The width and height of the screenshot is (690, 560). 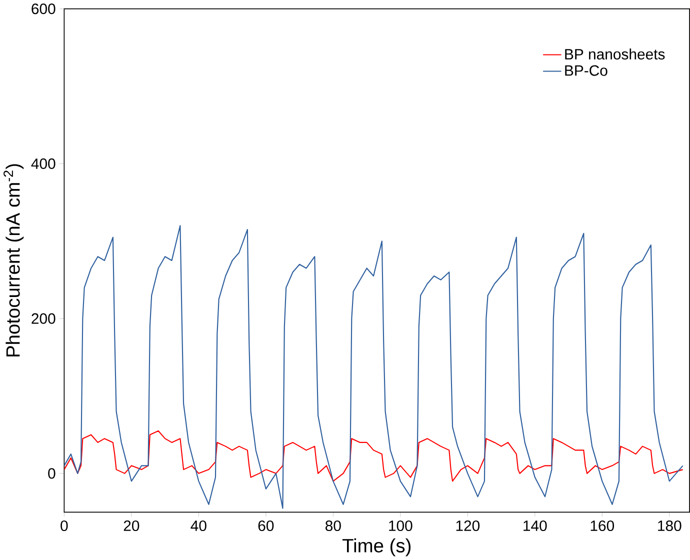 I want to click on x-tick-label: 40, so click(x=198, y=526).